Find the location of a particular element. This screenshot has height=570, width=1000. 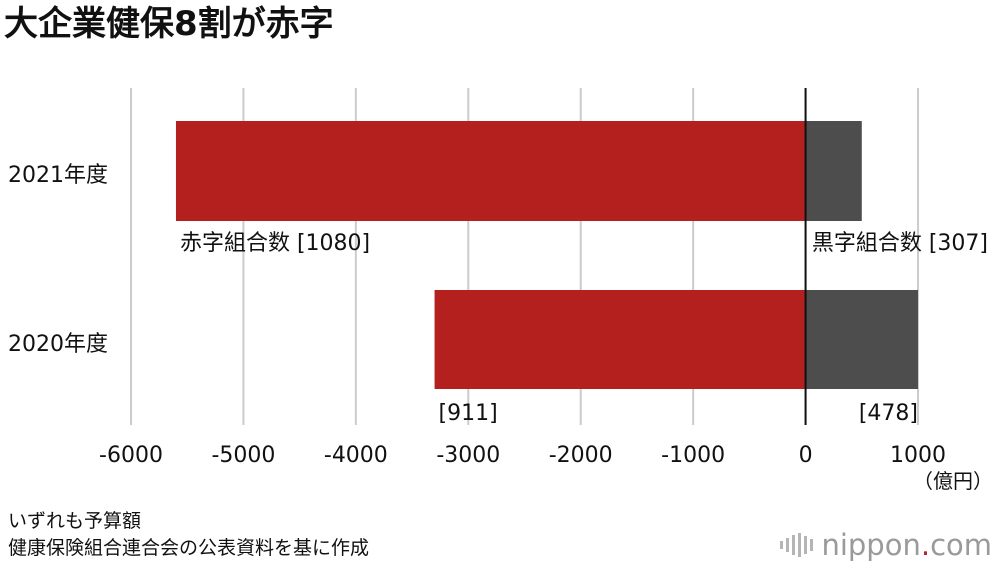

x-tick-label: -1000 is located at coordinates (693, 455).